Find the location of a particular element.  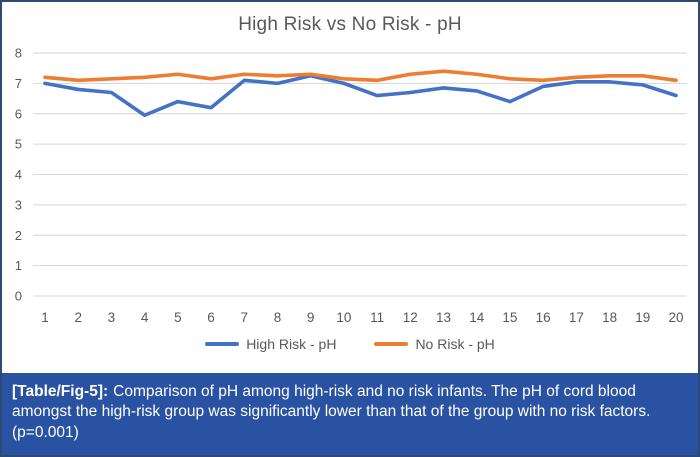

x-tick-label: 4 is located at coordinates (145, 317).